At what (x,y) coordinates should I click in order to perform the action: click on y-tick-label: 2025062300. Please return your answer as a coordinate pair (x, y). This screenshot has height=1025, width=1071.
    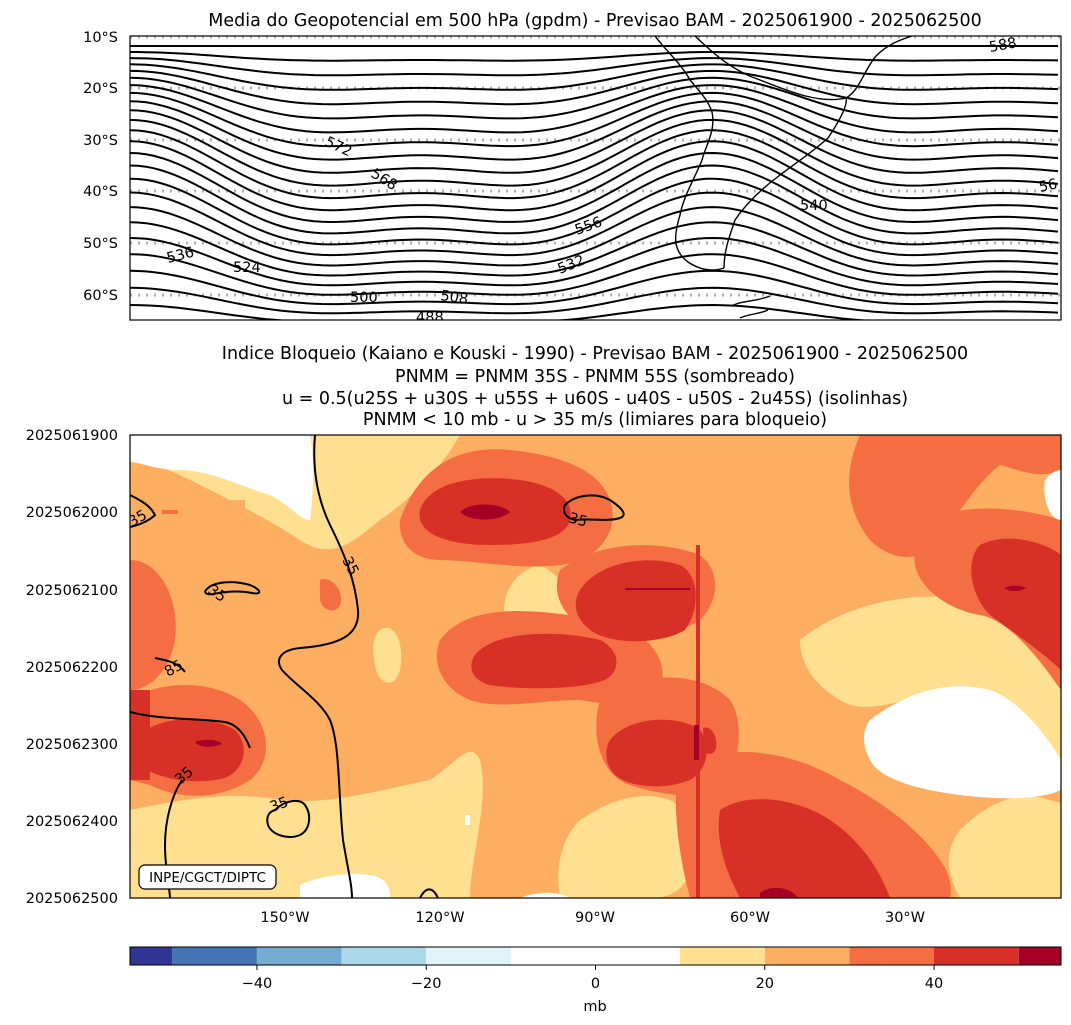
    Looking at the image, I should click on (72, 745).